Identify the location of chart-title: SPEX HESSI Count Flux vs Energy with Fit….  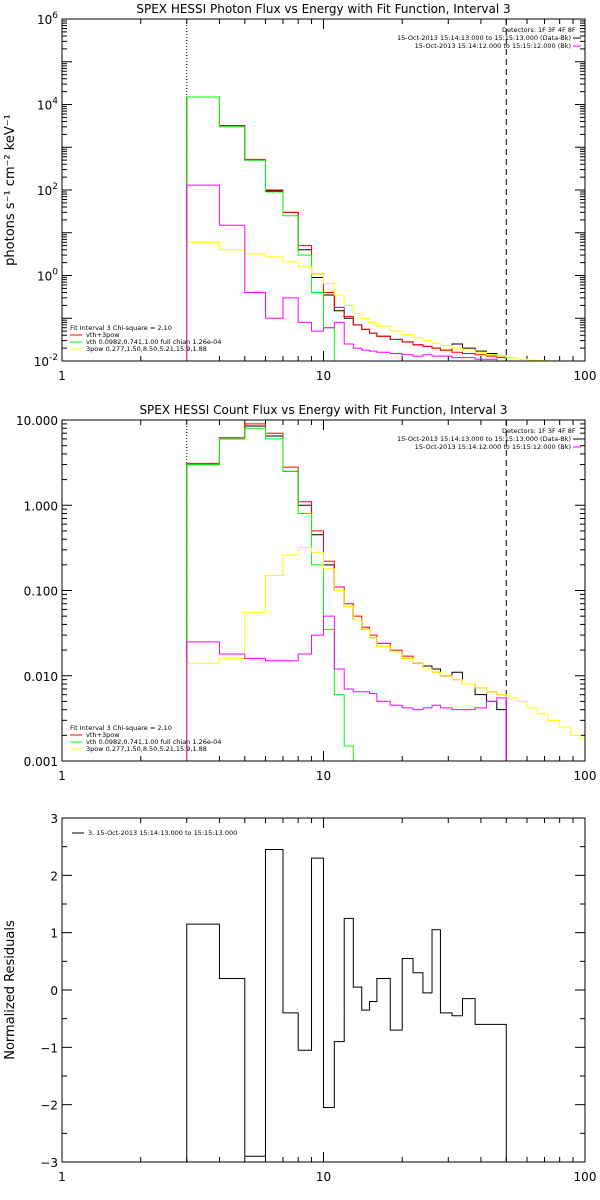
(323, 410).